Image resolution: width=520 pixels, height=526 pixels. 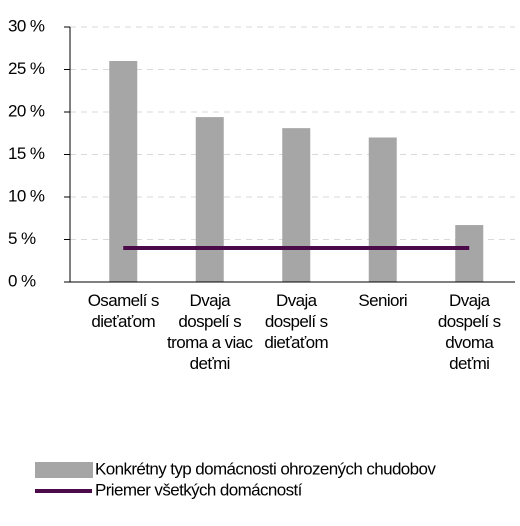 What do you see at coordinates (26, 25) in the screenshot?
I see `y-tick-label: 30 %` at bounding box center [26, 25].